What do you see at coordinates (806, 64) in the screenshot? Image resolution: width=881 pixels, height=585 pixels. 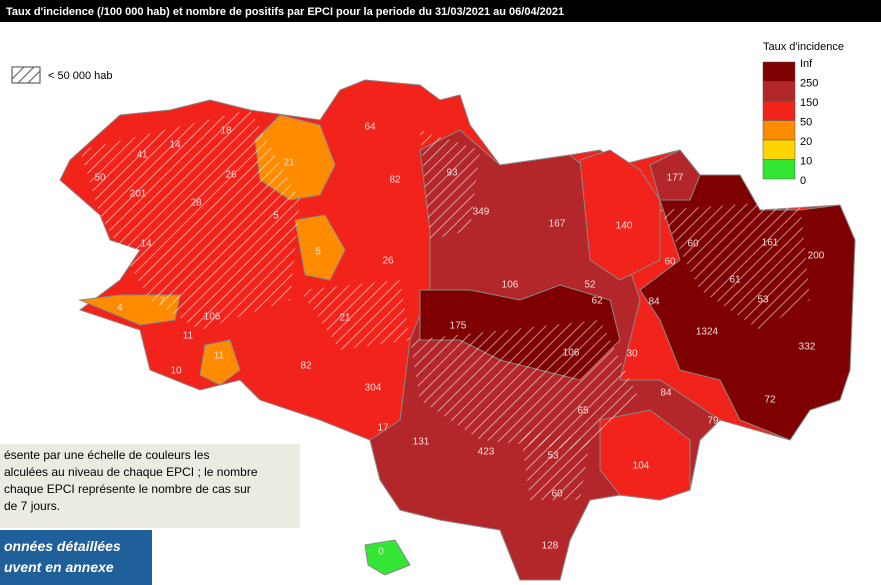 I see `legend-label: Inf` at bounding box center [806, 64].